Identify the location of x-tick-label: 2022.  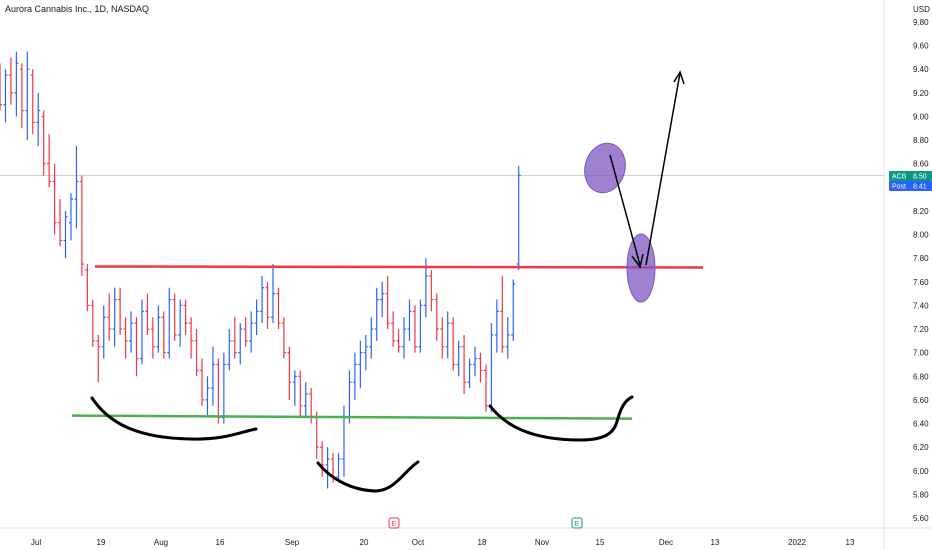
(797, 542).